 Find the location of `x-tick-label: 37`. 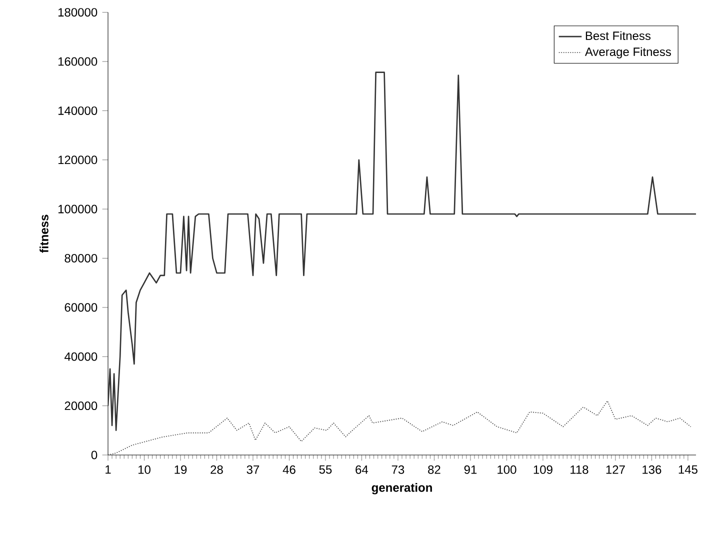

x-tick-label: 37 is located at coordinates (253, 469).